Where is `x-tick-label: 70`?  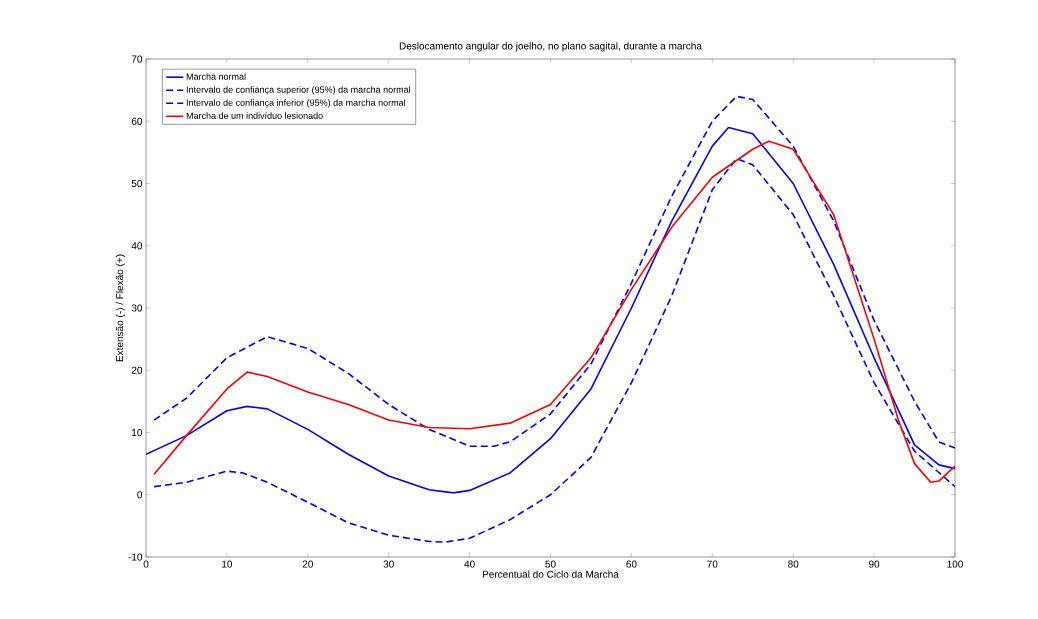 x-tick-label: 70 is located at coordinates (712, 564).